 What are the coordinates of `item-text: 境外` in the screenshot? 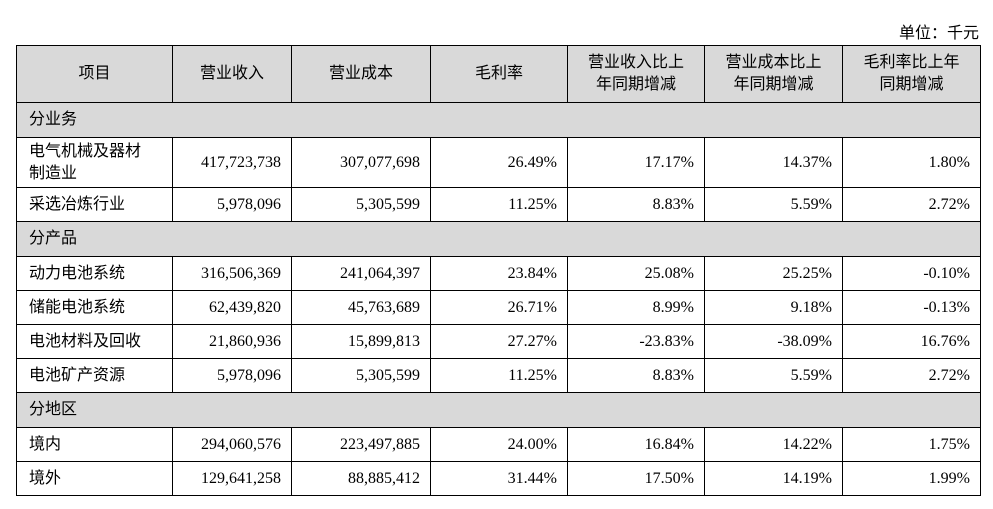 It's located at (45, 478).